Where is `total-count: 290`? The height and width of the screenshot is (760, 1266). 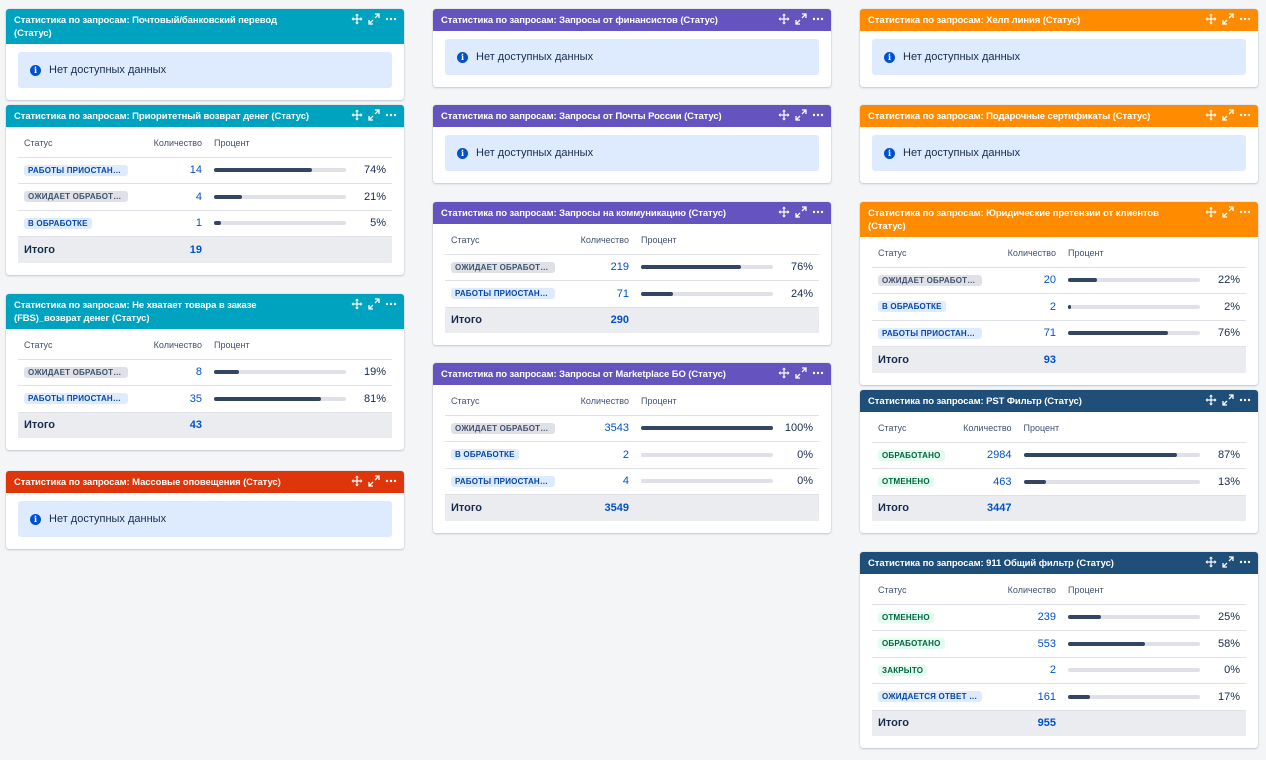 total-count: 290 is located at coordinates (598, 320).